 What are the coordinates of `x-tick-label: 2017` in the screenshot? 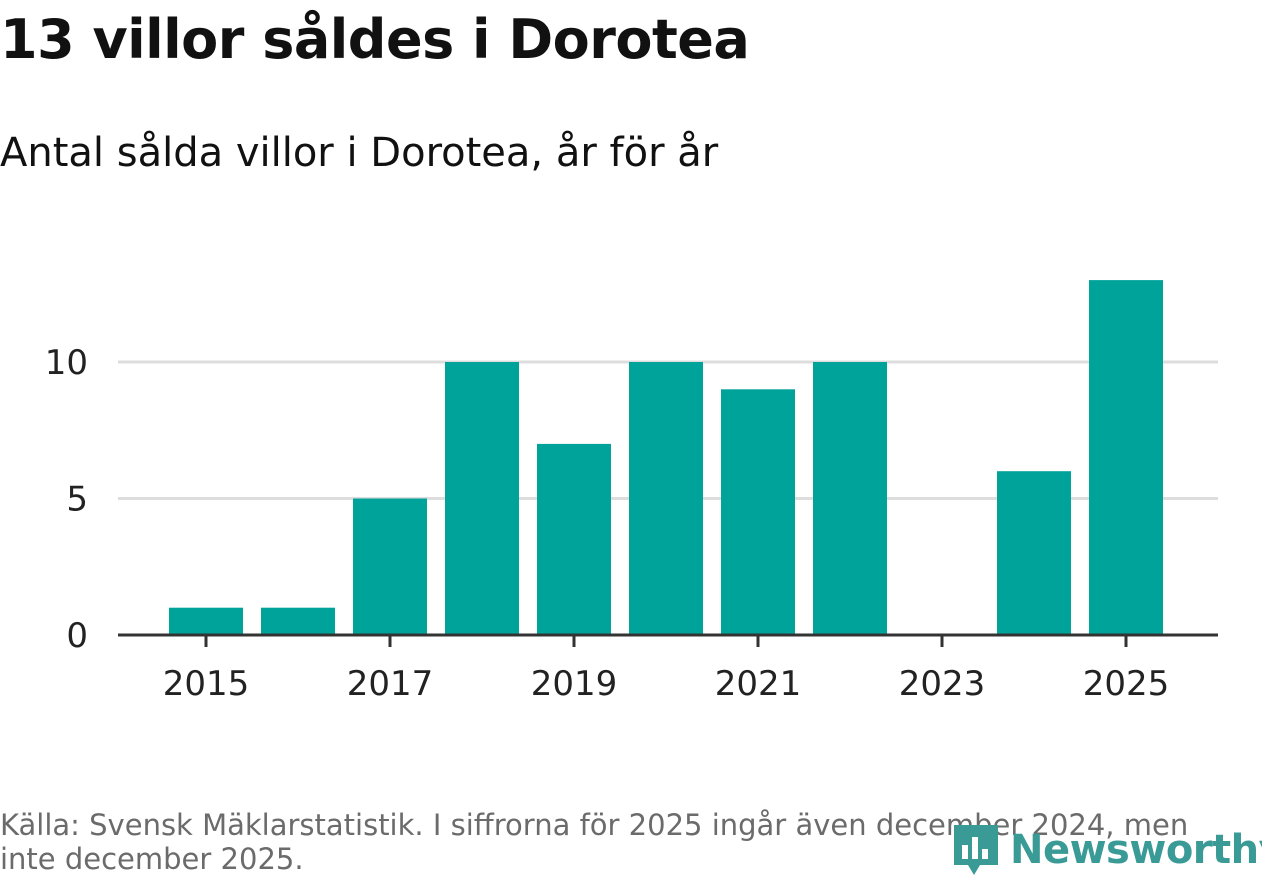 It's located at (390, 684).